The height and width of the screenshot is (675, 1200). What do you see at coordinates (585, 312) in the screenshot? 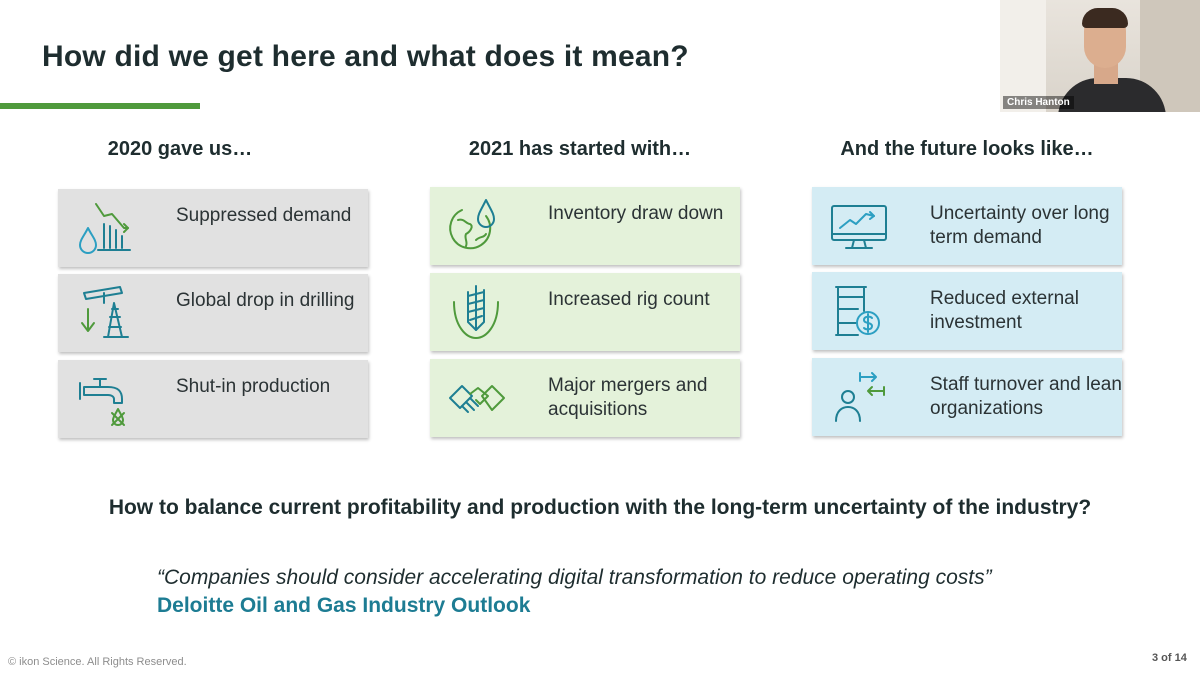
I see `card-increased-rig-count: Increased rig count` at bounding box center [585, 312].